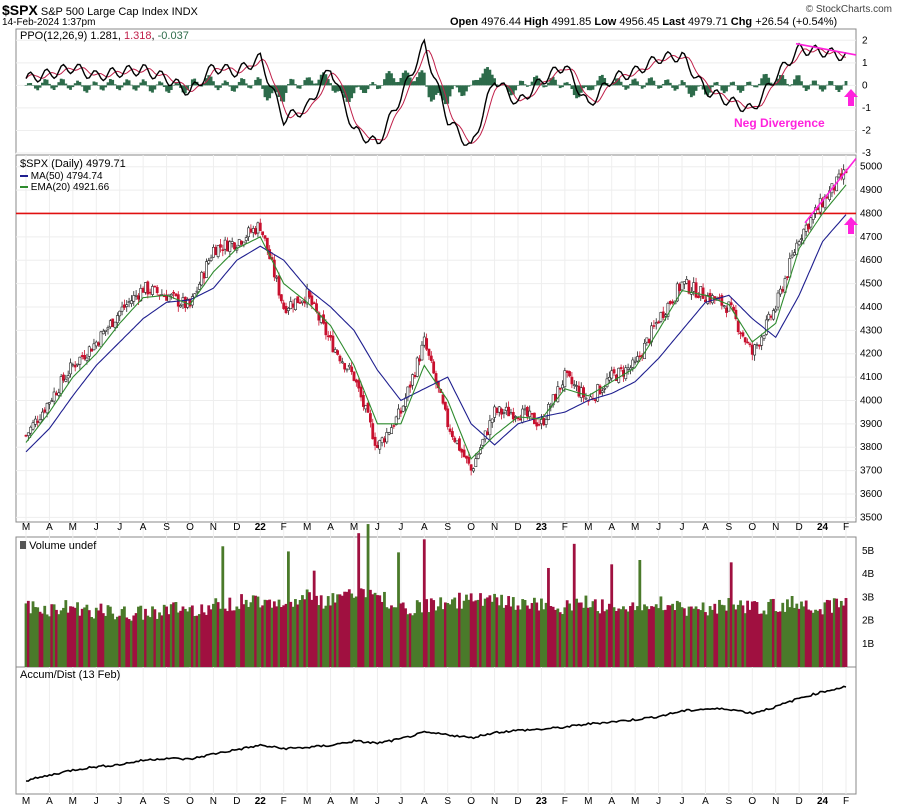 The width and height of the screenshot is (900, 811). What do you see at coordinates (20, 10) in the screenshot?
I see `symbol: $SPX` at bounding box center [20, 10].